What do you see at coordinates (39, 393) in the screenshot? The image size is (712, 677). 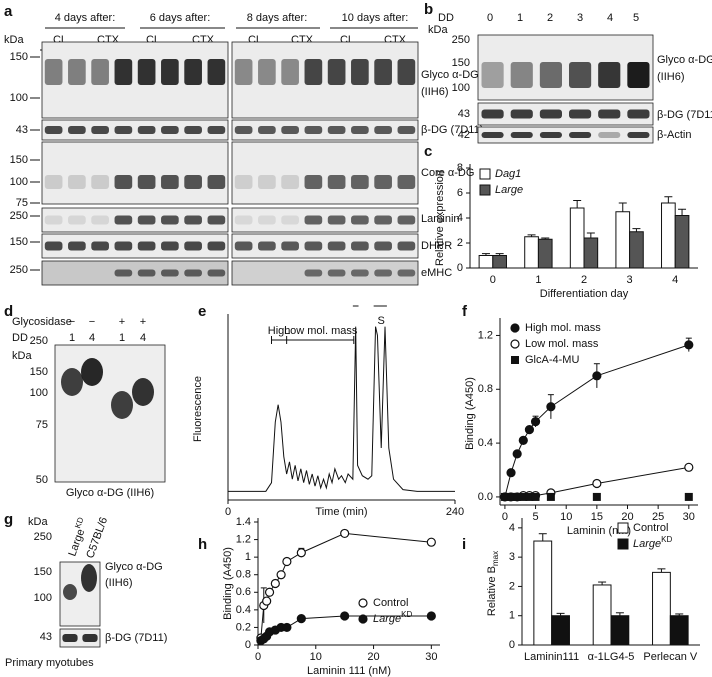 I see `marker-label: 100` at bounding box center [39, 393].